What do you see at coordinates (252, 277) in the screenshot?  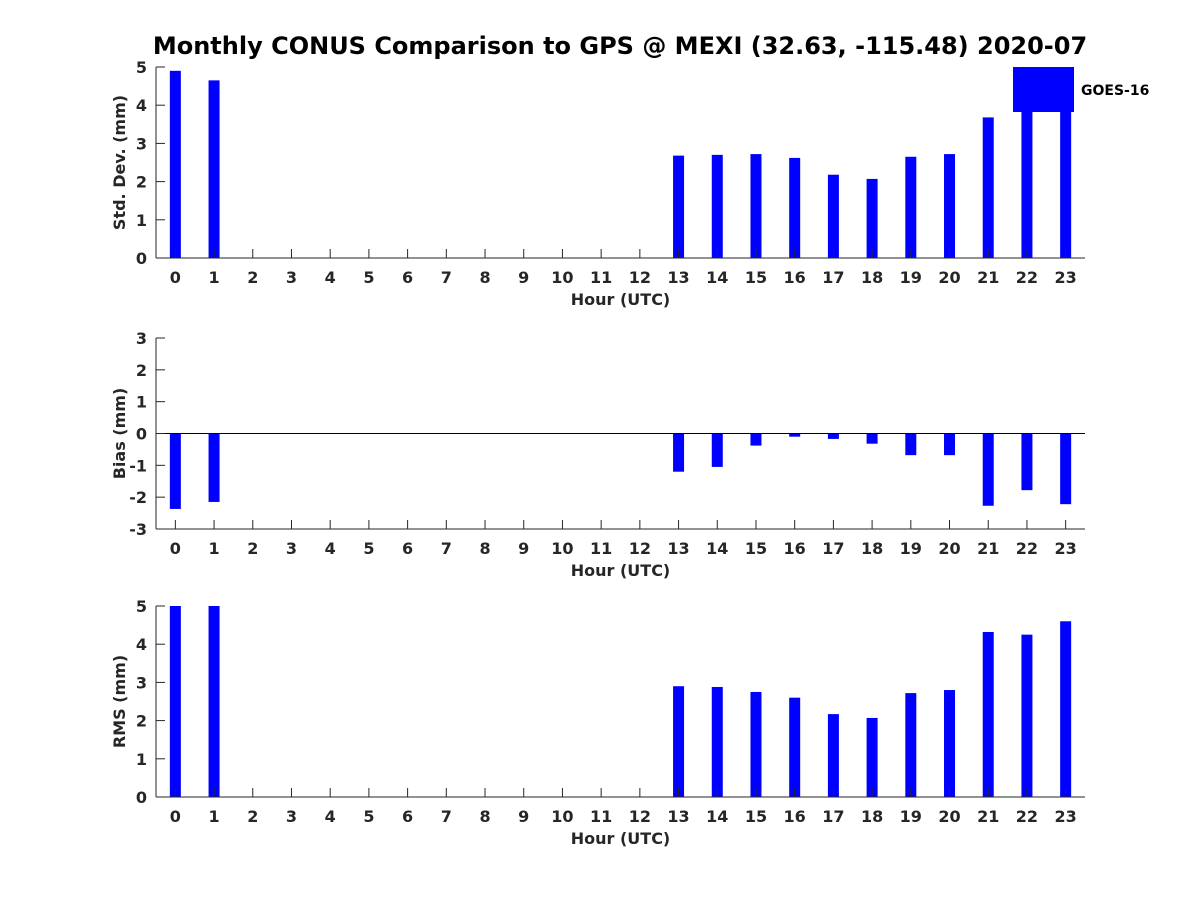 I see `x-tick-label: 2` at bounding box center [252, 277].